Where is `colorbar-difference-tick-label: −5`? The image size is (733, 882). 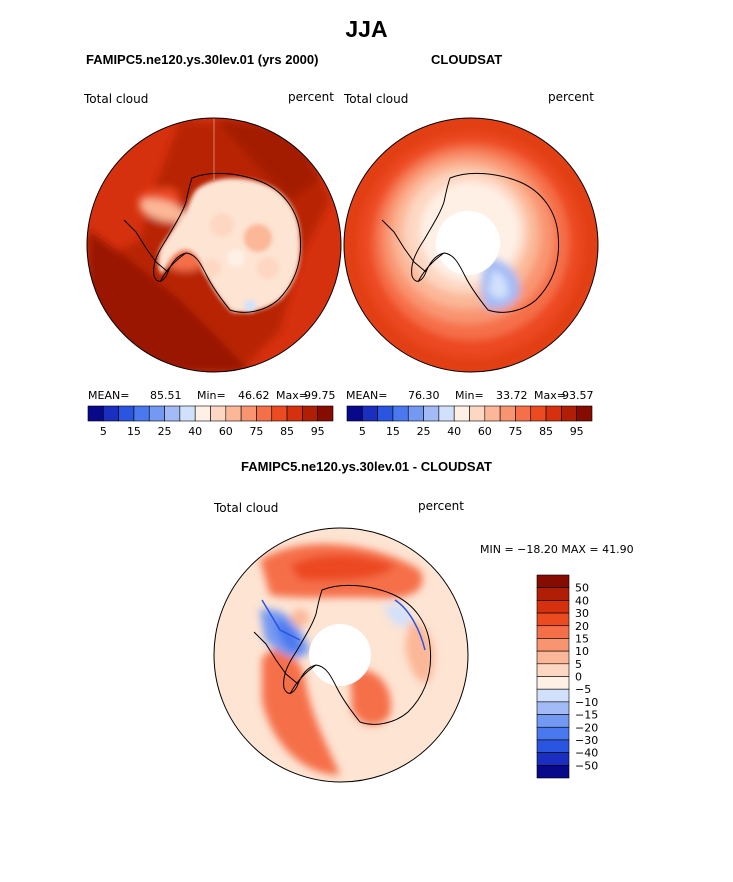 colorbar-difference-tick-label: −5 is located at coordinates (583, 689).